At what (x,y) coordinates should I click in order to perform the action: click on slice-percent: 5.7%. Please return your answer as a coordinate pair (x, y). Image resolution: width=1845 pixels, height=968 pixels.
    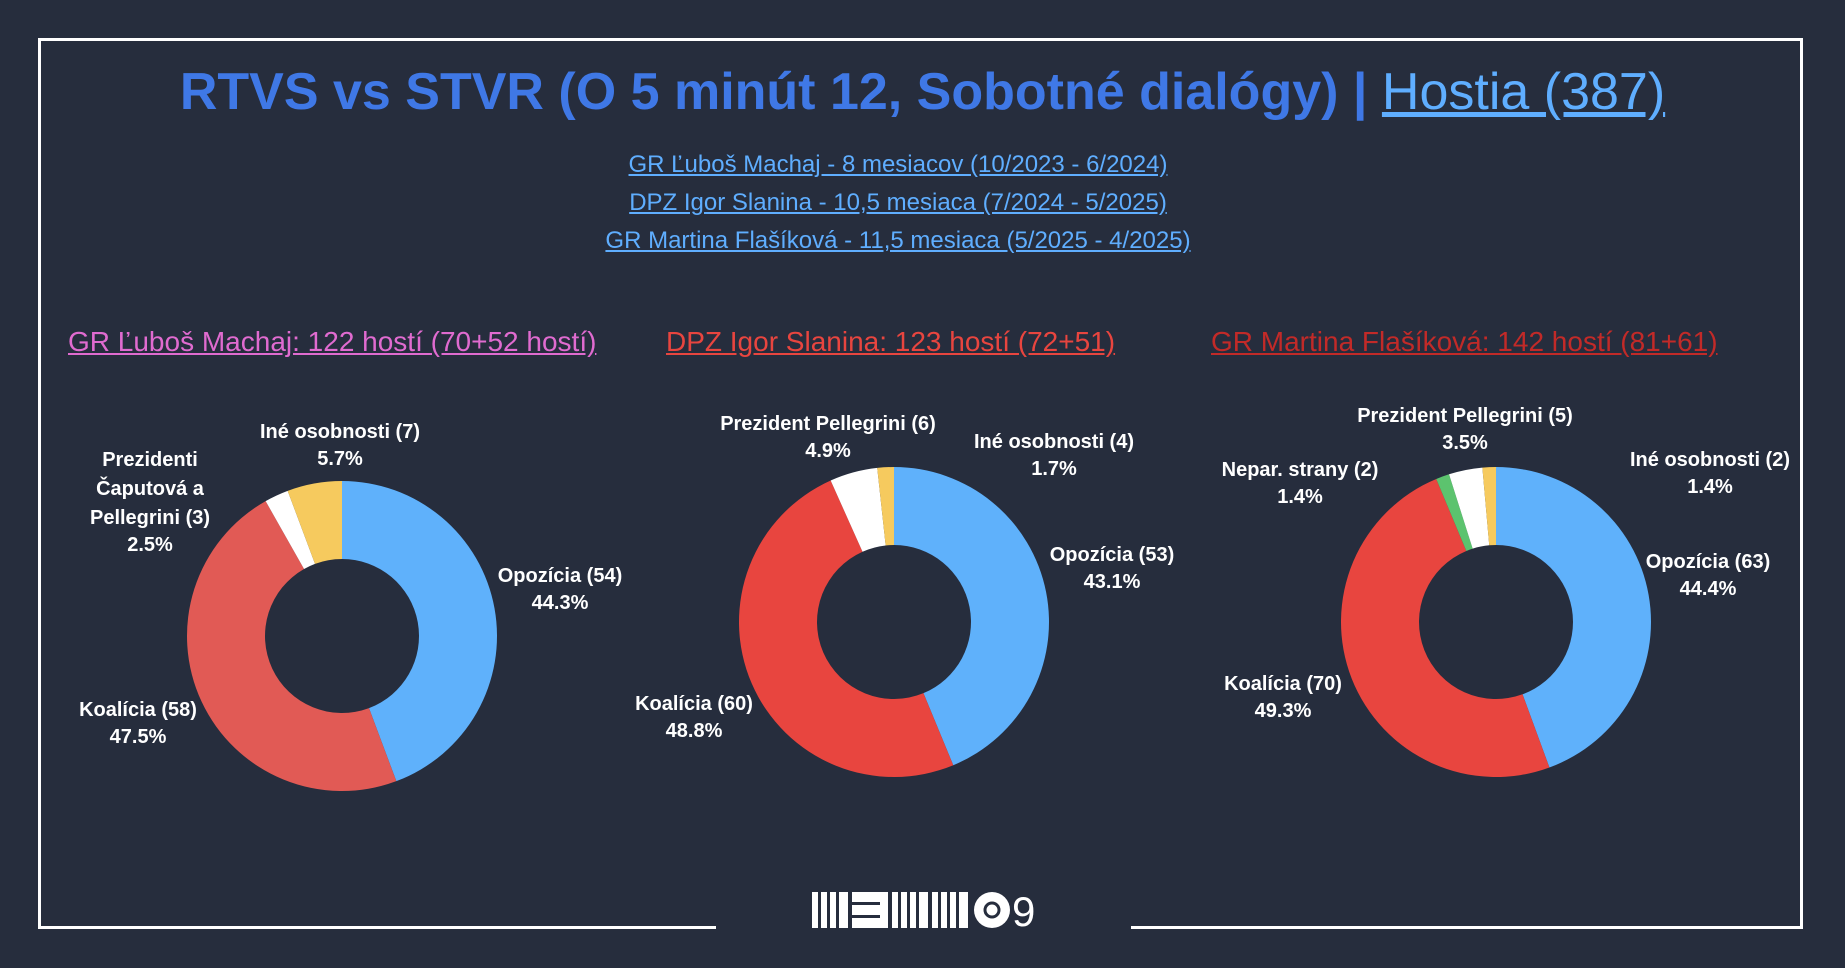
    Looking at the image, I should click on (340, 459).